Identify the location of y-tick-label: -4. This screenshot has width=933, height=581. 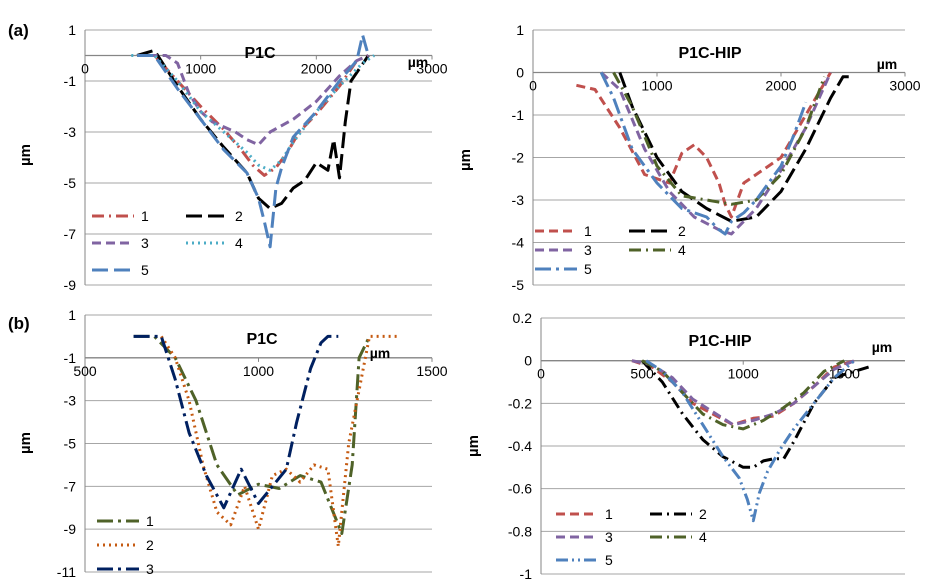
(518, 243).